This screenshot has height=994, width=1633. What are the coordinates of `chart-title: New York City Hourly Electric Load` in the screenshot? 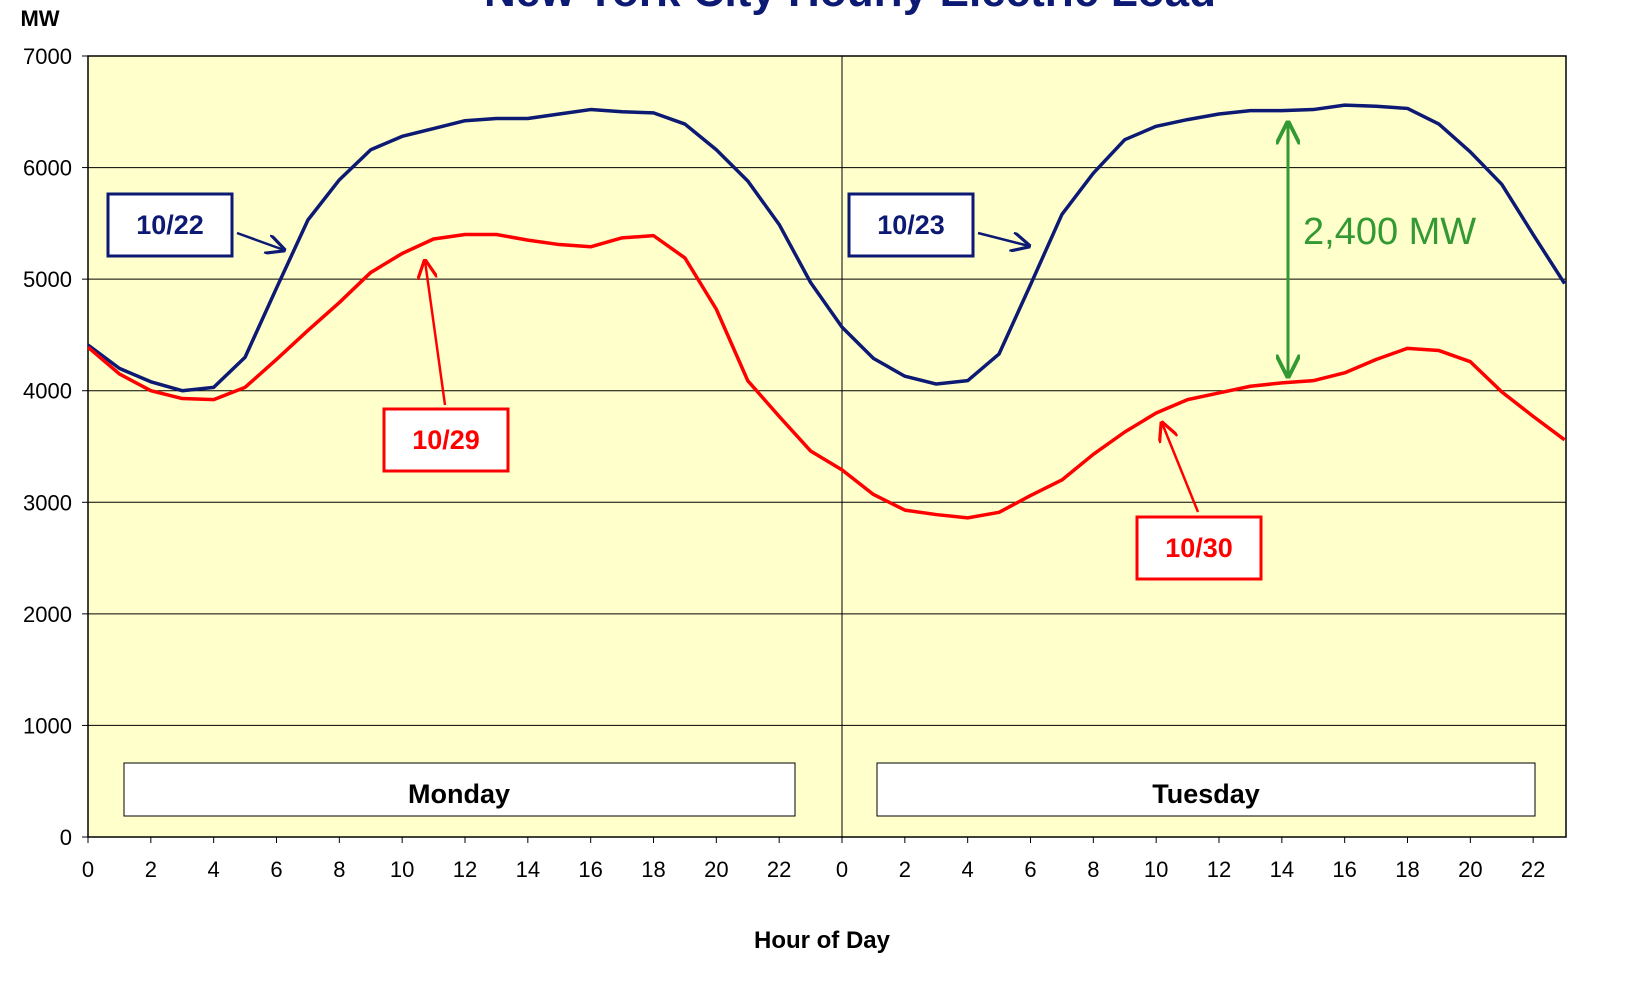 It's located at (850, 8).